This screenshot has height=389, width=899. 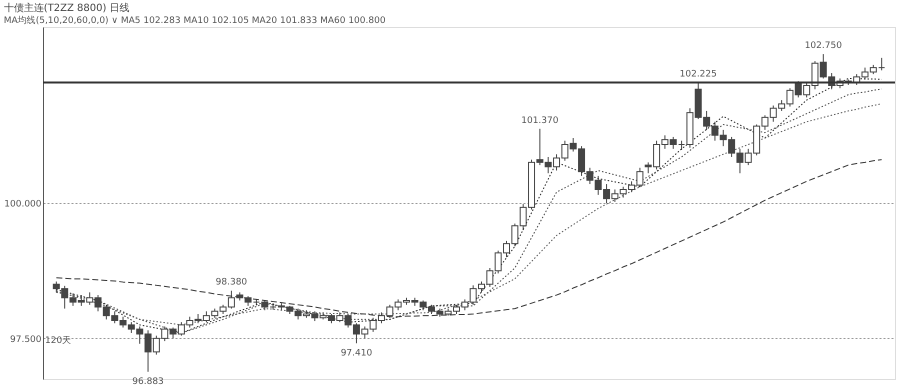 What do you see at coordinates (26, 339) in the screenshot?
I see `y-tick-label: 97.500` at bounding box center [26, 339].